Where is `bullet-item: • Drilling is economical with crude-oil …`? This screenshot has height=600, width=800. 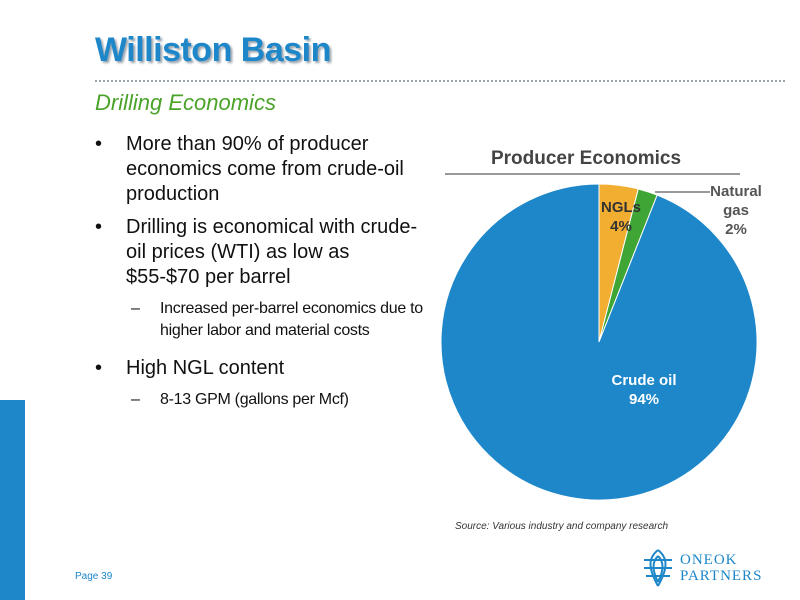
bullet-item: • Drilling is economical with crude-oil … is located at coordinates (260, 252).